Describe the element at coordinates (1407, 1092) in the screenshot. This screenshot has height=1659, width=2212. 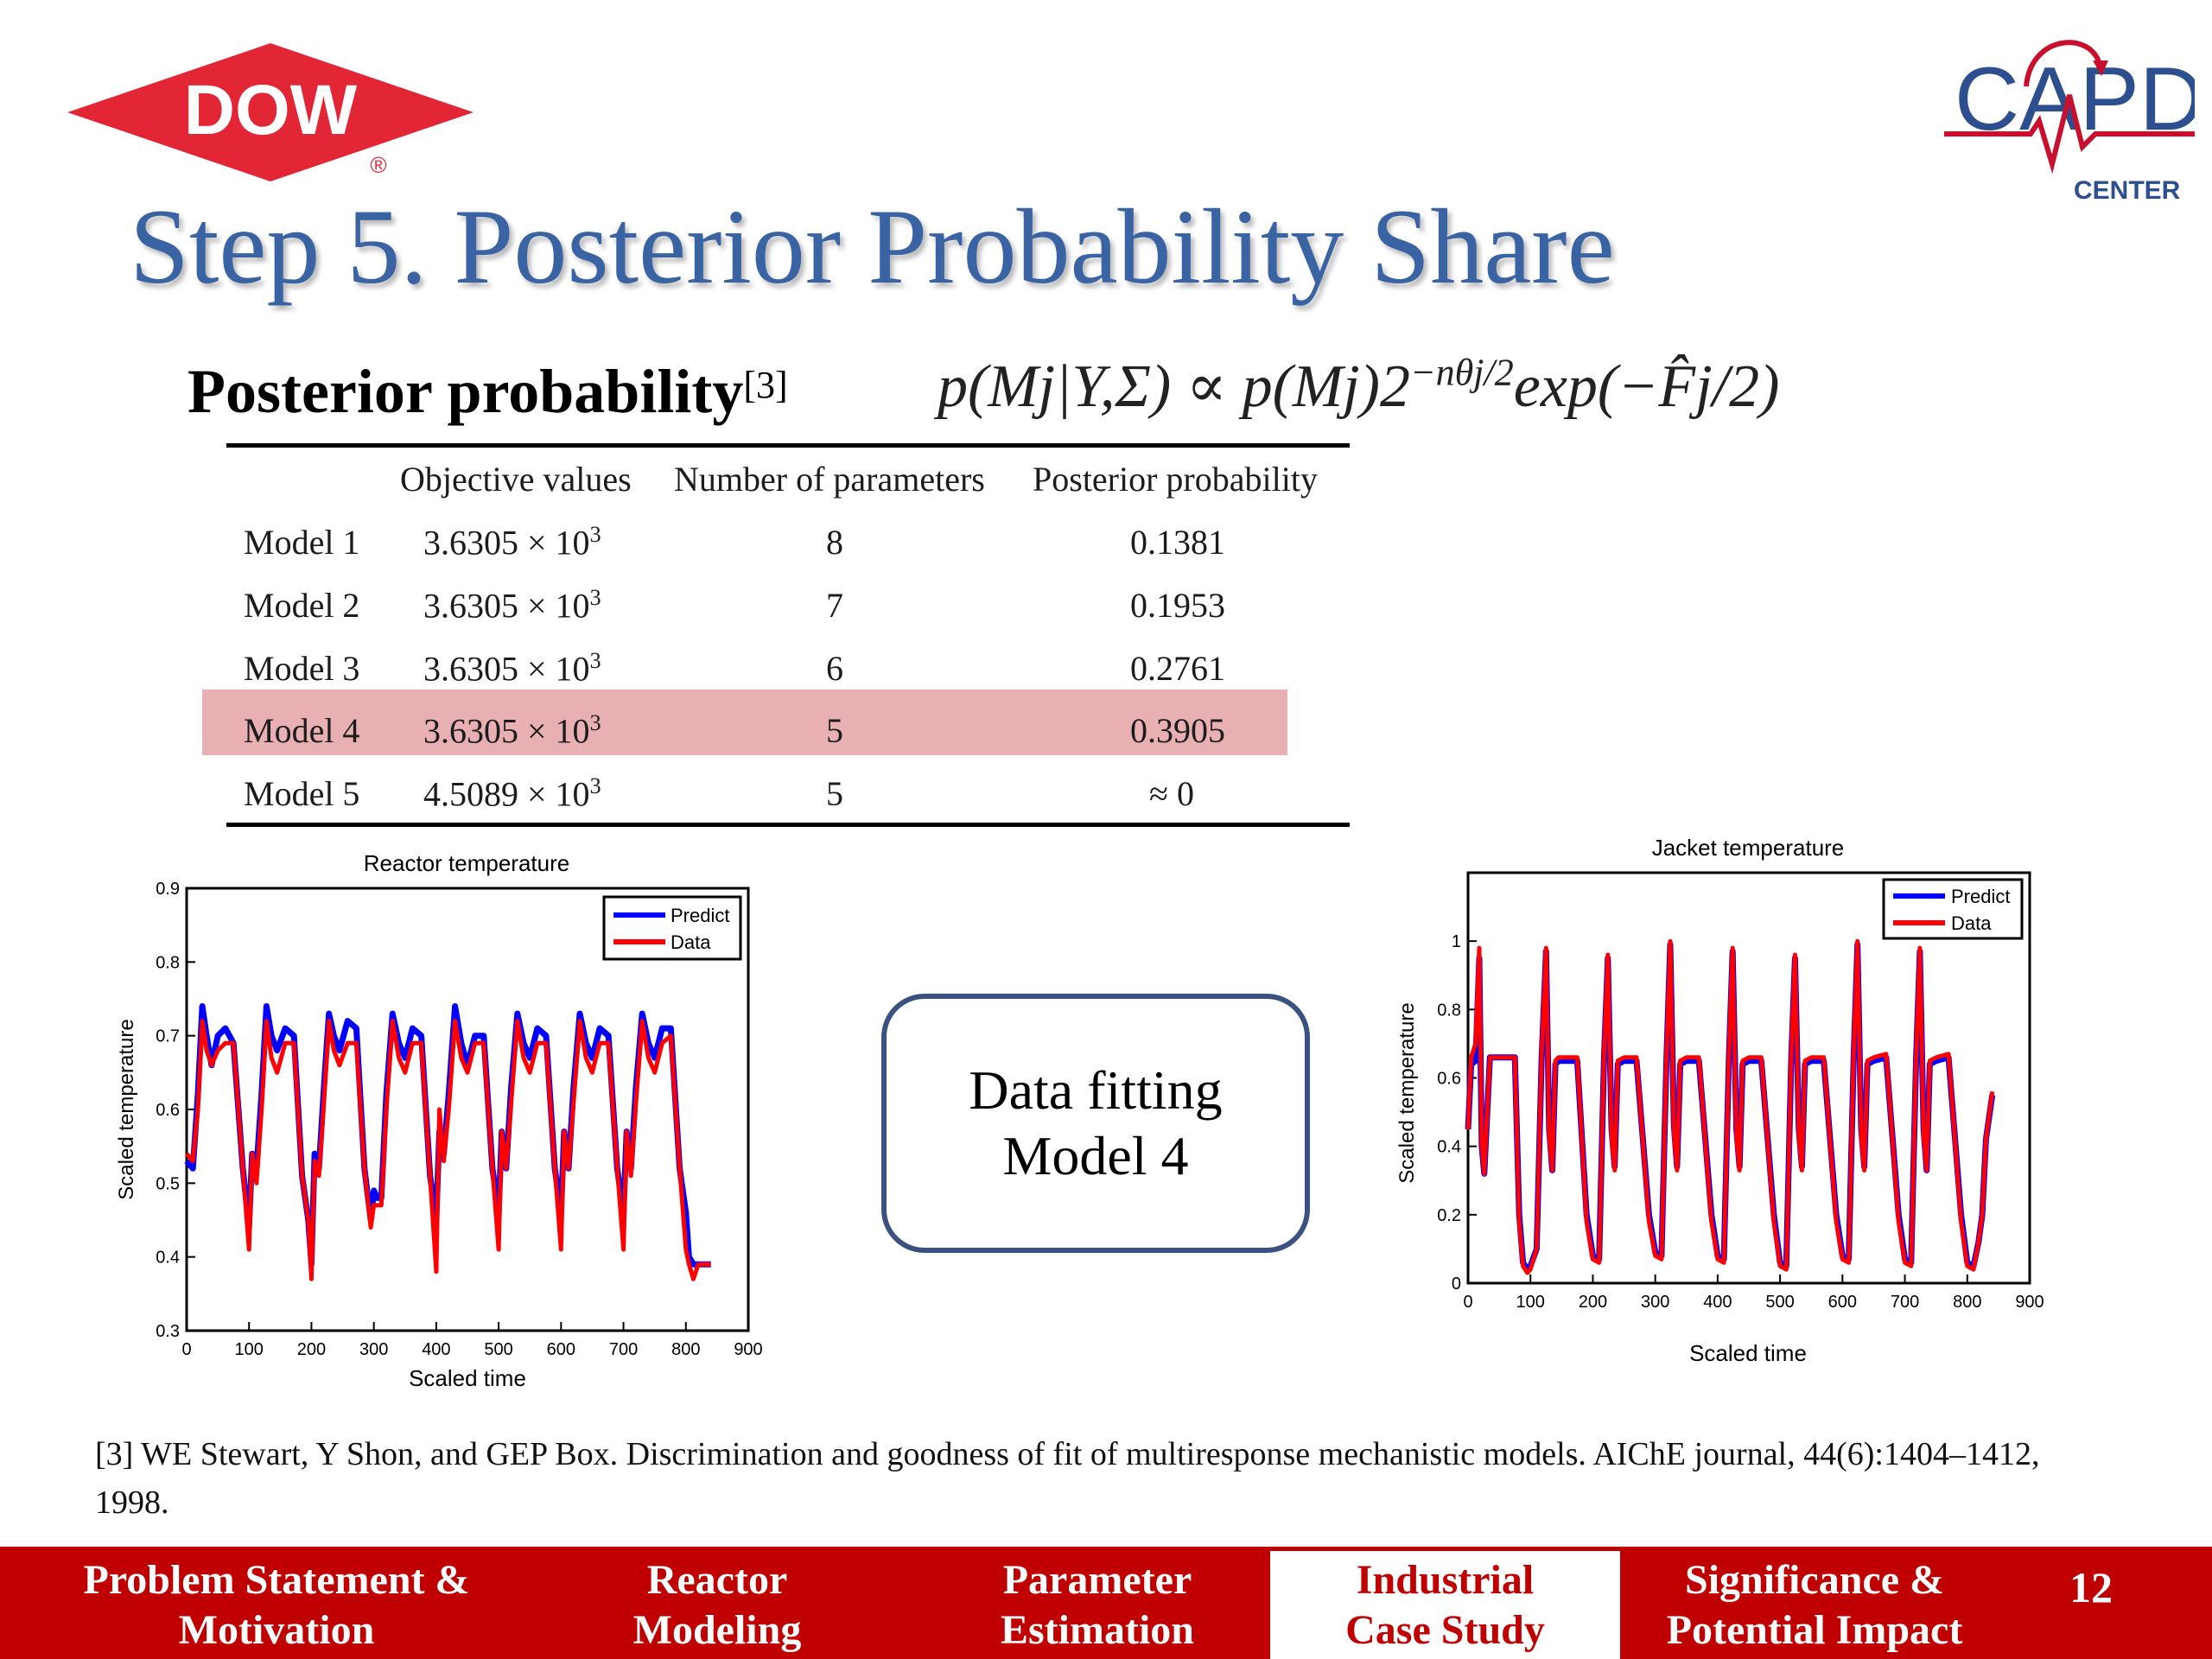
I see `jacket-y-label: Scaled temperature` at that location.